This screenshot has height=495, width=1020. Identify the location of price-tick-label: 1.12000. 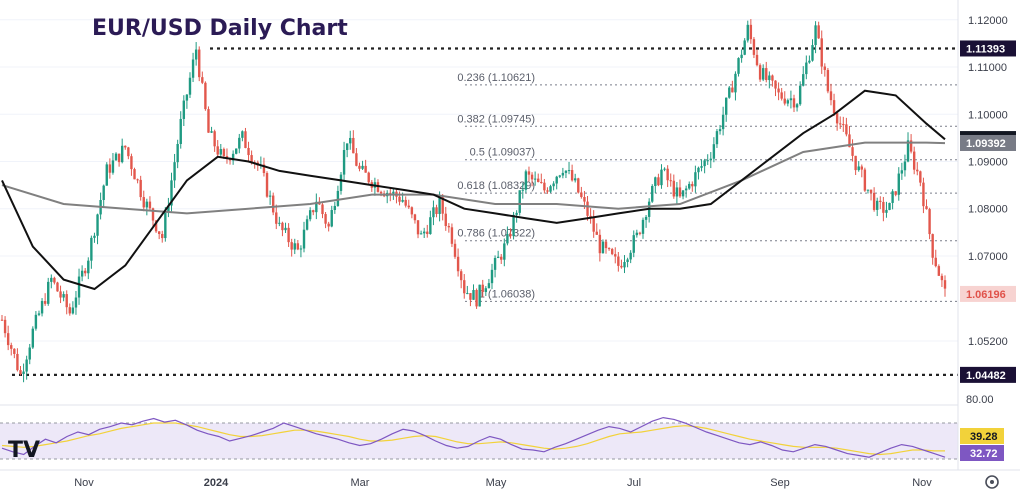
(988, 21).